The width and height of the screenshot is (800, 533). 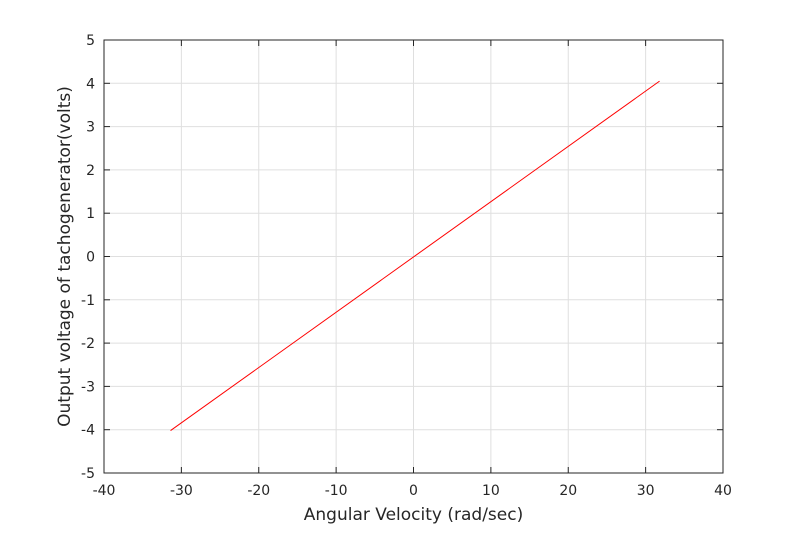 What do you see at coordinates (336, 491) in the screenshot?
I see `x-tick-label: -10` at bounding box center [336, 491].